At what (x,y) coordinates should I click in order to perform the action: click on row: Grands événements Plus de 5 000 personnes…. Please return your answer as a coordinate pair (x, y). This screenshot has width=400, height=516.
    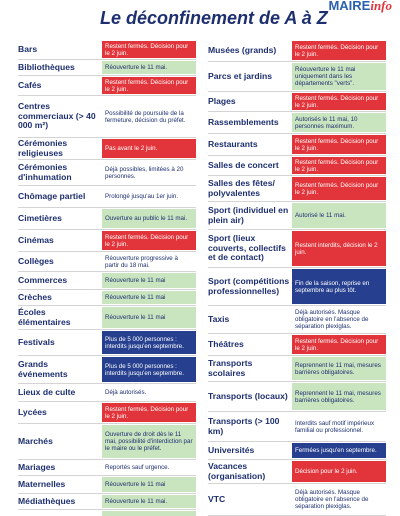
    Looking at the image, I should click on (107, 370).